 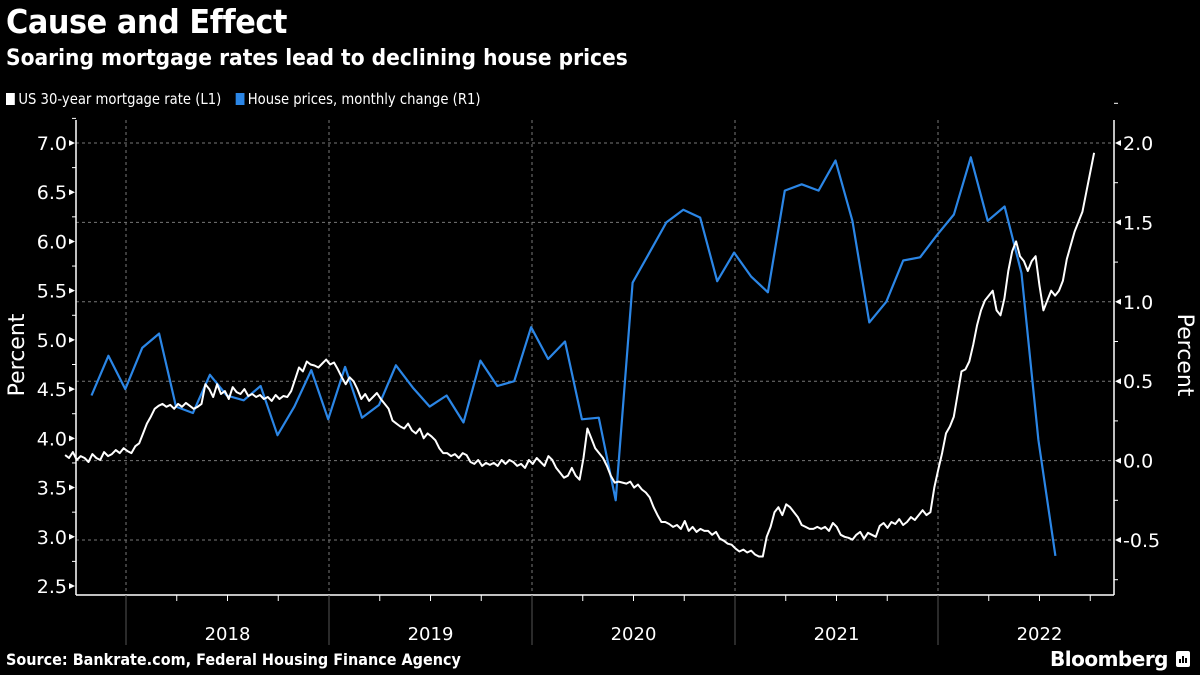 What do you see at coordinates (146, 21) in the screenshot?
I see `chart-title: Cause and Effect` at bounding box center [146, 21].